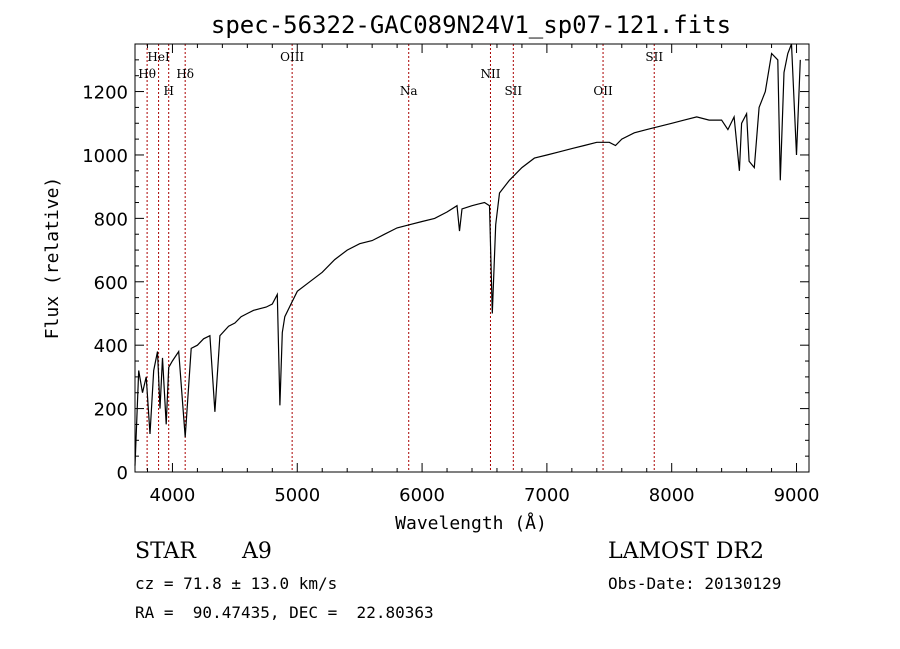  I want to click on x-tick-label: 6000, so click(422, 495).